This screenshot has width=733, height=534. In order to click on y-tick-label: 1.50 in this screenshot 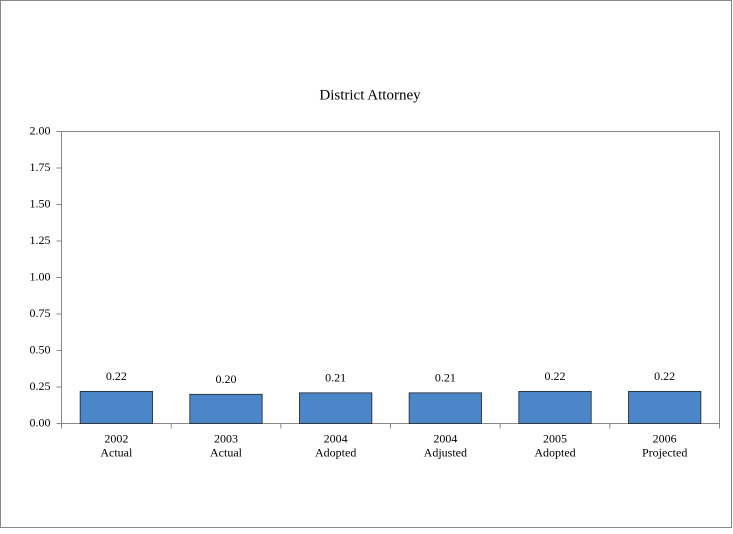, I will do `click(40, 203)`.